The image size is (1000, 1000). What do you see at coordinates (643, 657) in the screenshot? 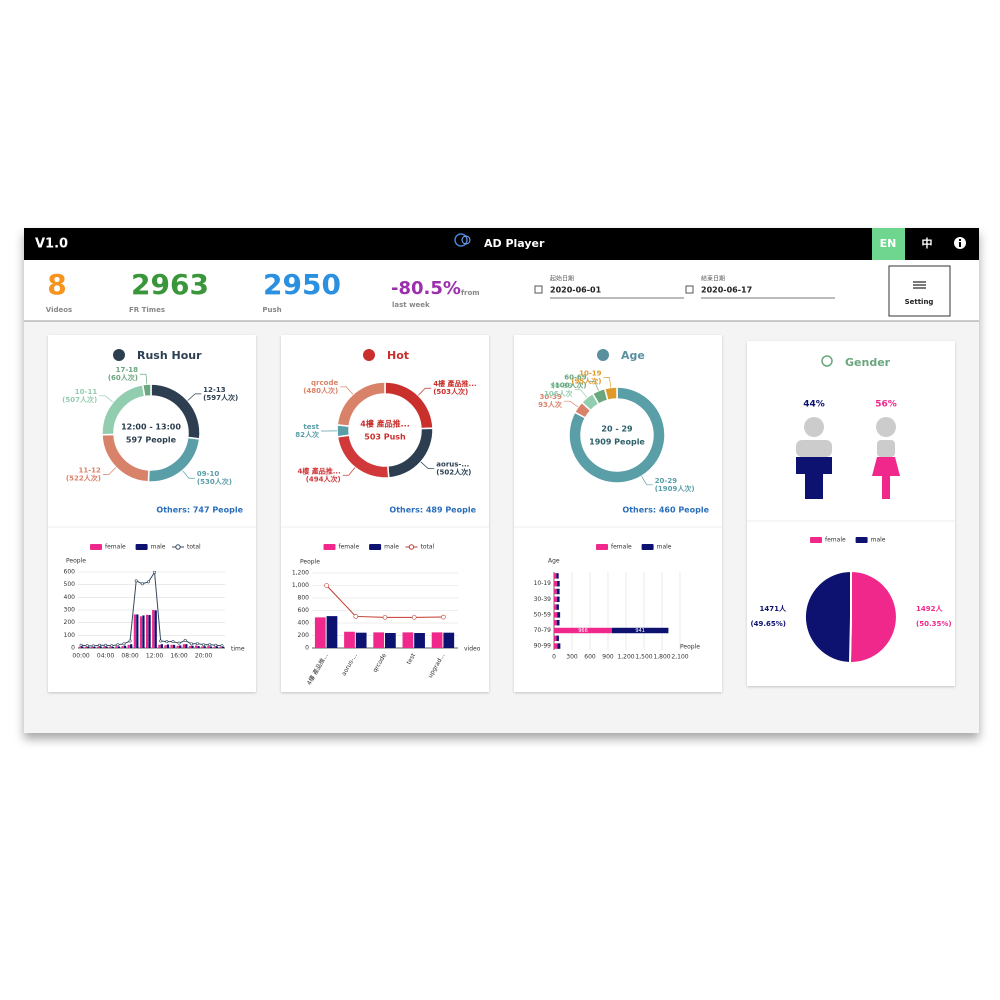
I see `x-tick-label: 1,500` at bounding box center [643, 657].